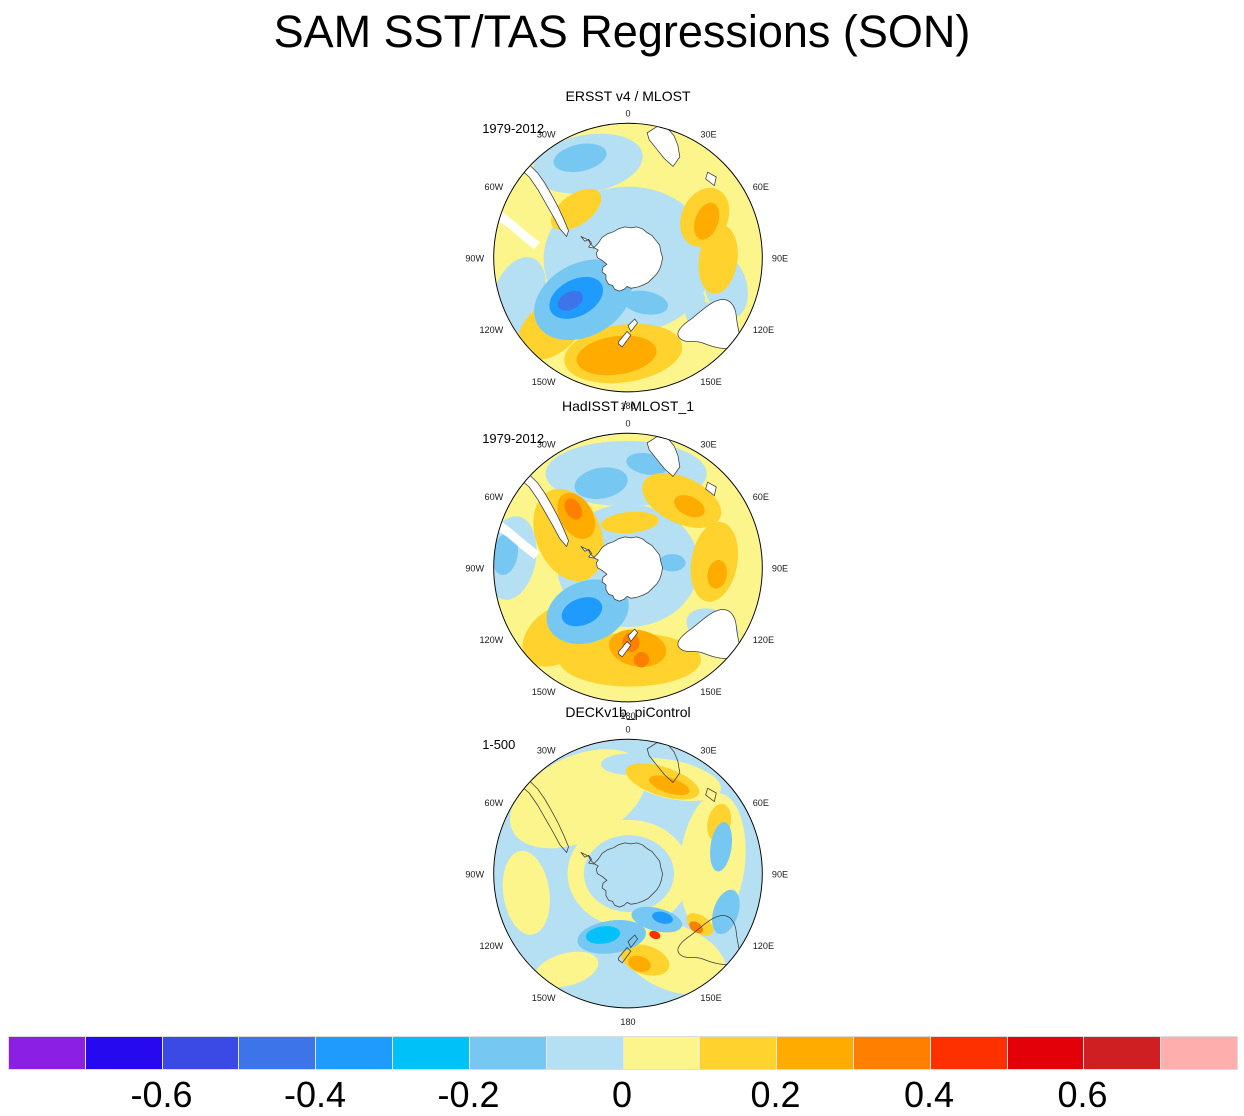  What do you see at coordinates (622, 1094) in the screenshot?
I see `colorbar-tick-label: 0` at bounding box center [622, 1094].